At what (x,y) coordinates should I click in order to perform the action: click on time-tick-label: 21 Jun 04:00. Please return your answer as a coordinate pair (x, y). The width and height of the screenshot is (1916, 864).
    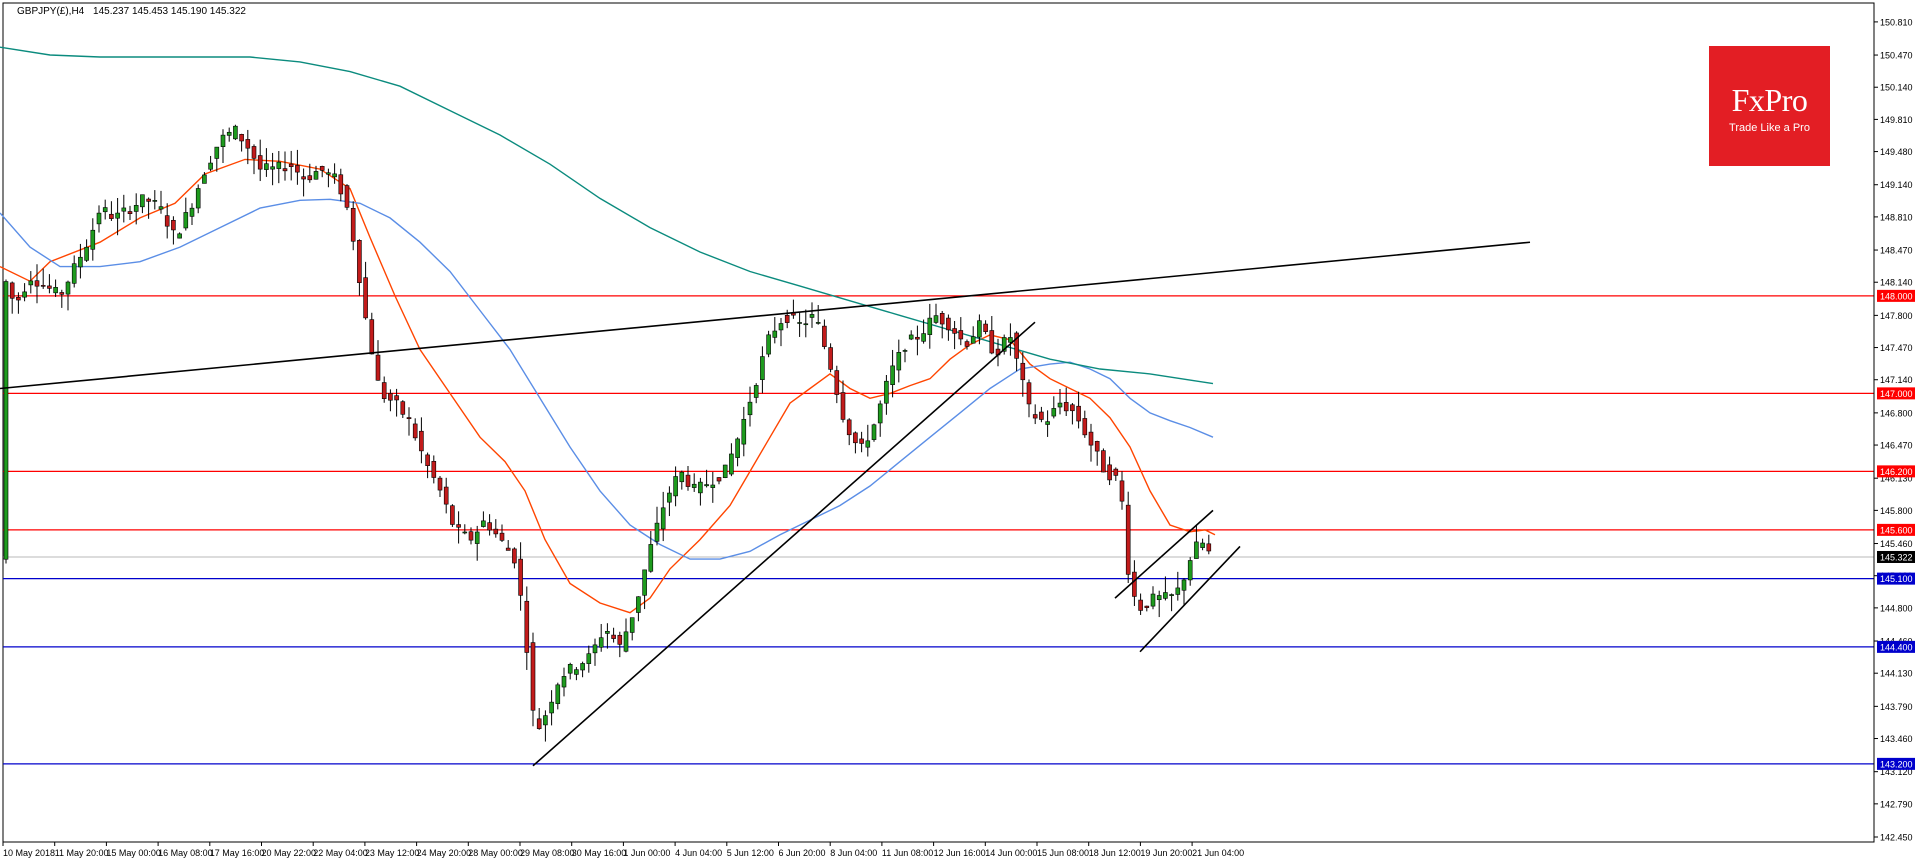
    Looking at the image, I should click on (1218, 853).